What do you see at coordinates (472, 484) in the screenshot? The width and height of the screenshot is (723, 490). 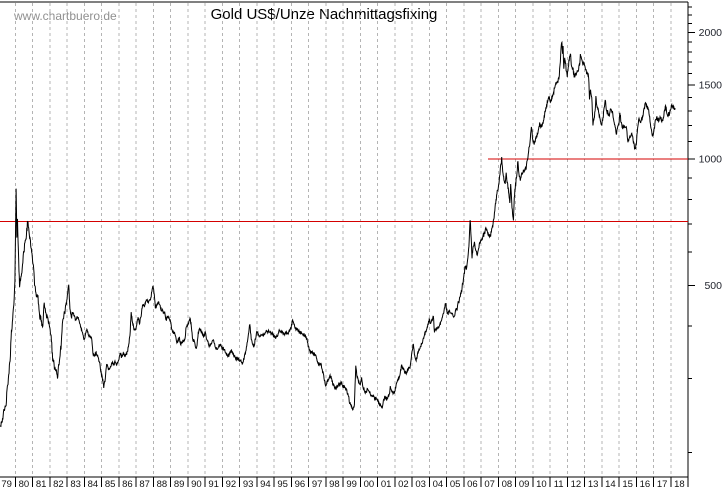 I see `year-tick-label: 06` at bounding box center [472, 484].